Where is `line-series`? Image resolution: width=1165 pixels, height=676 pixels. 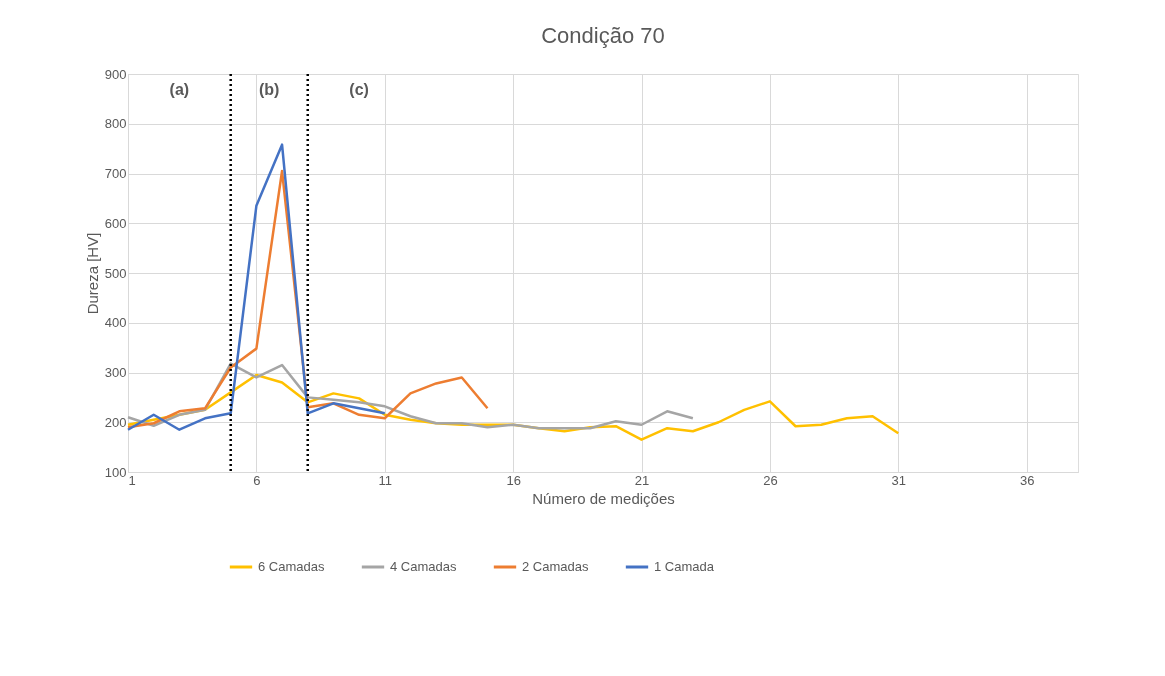
line-series is located at coordinates (256, 287).